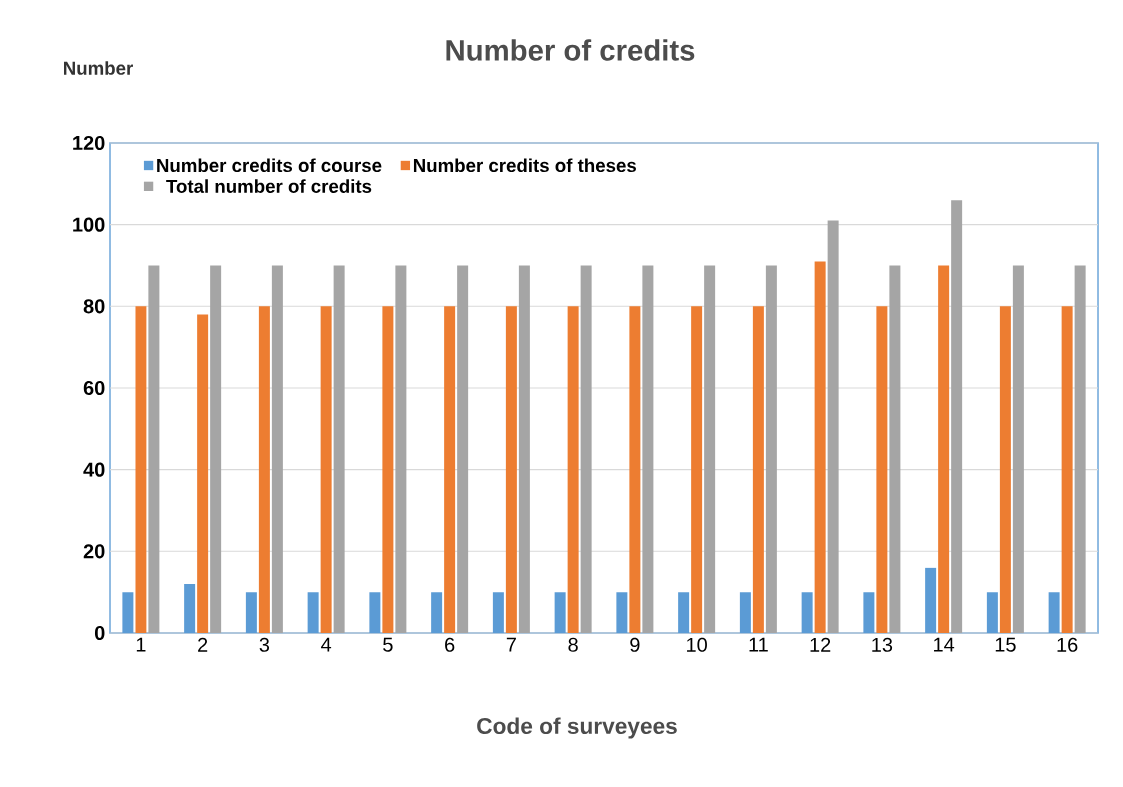 This screenshot has width=1123, height=787. Describe the element at coordinates (697, 644) in the screenshot. I see `x-tick-label: 10` at that location.